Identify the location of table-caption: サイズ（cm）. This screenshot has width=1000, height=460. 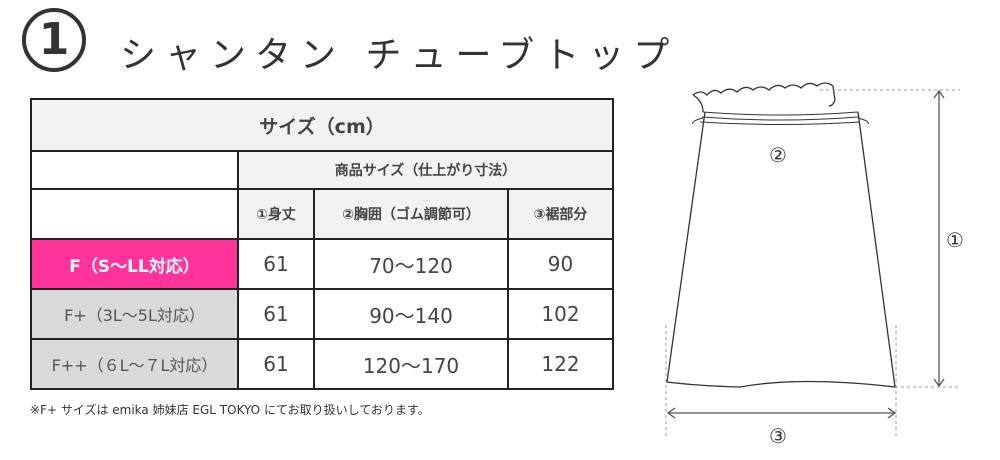
(322, 125).